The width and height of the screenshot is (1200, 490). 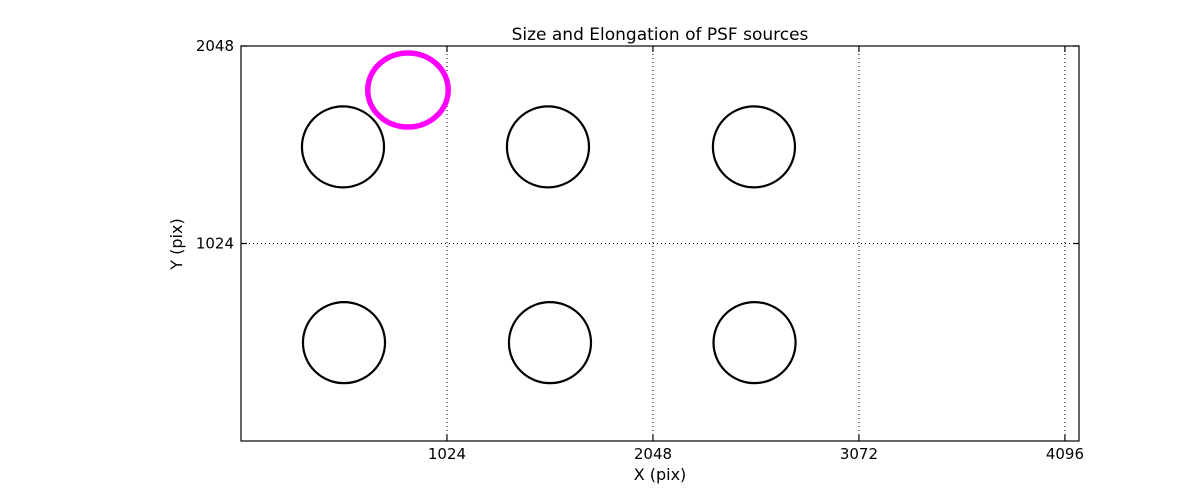 What do you see at coordinates (407, 90) in the screenshot?
I see `psf-source-highlight` at bounding box center [407, 90].